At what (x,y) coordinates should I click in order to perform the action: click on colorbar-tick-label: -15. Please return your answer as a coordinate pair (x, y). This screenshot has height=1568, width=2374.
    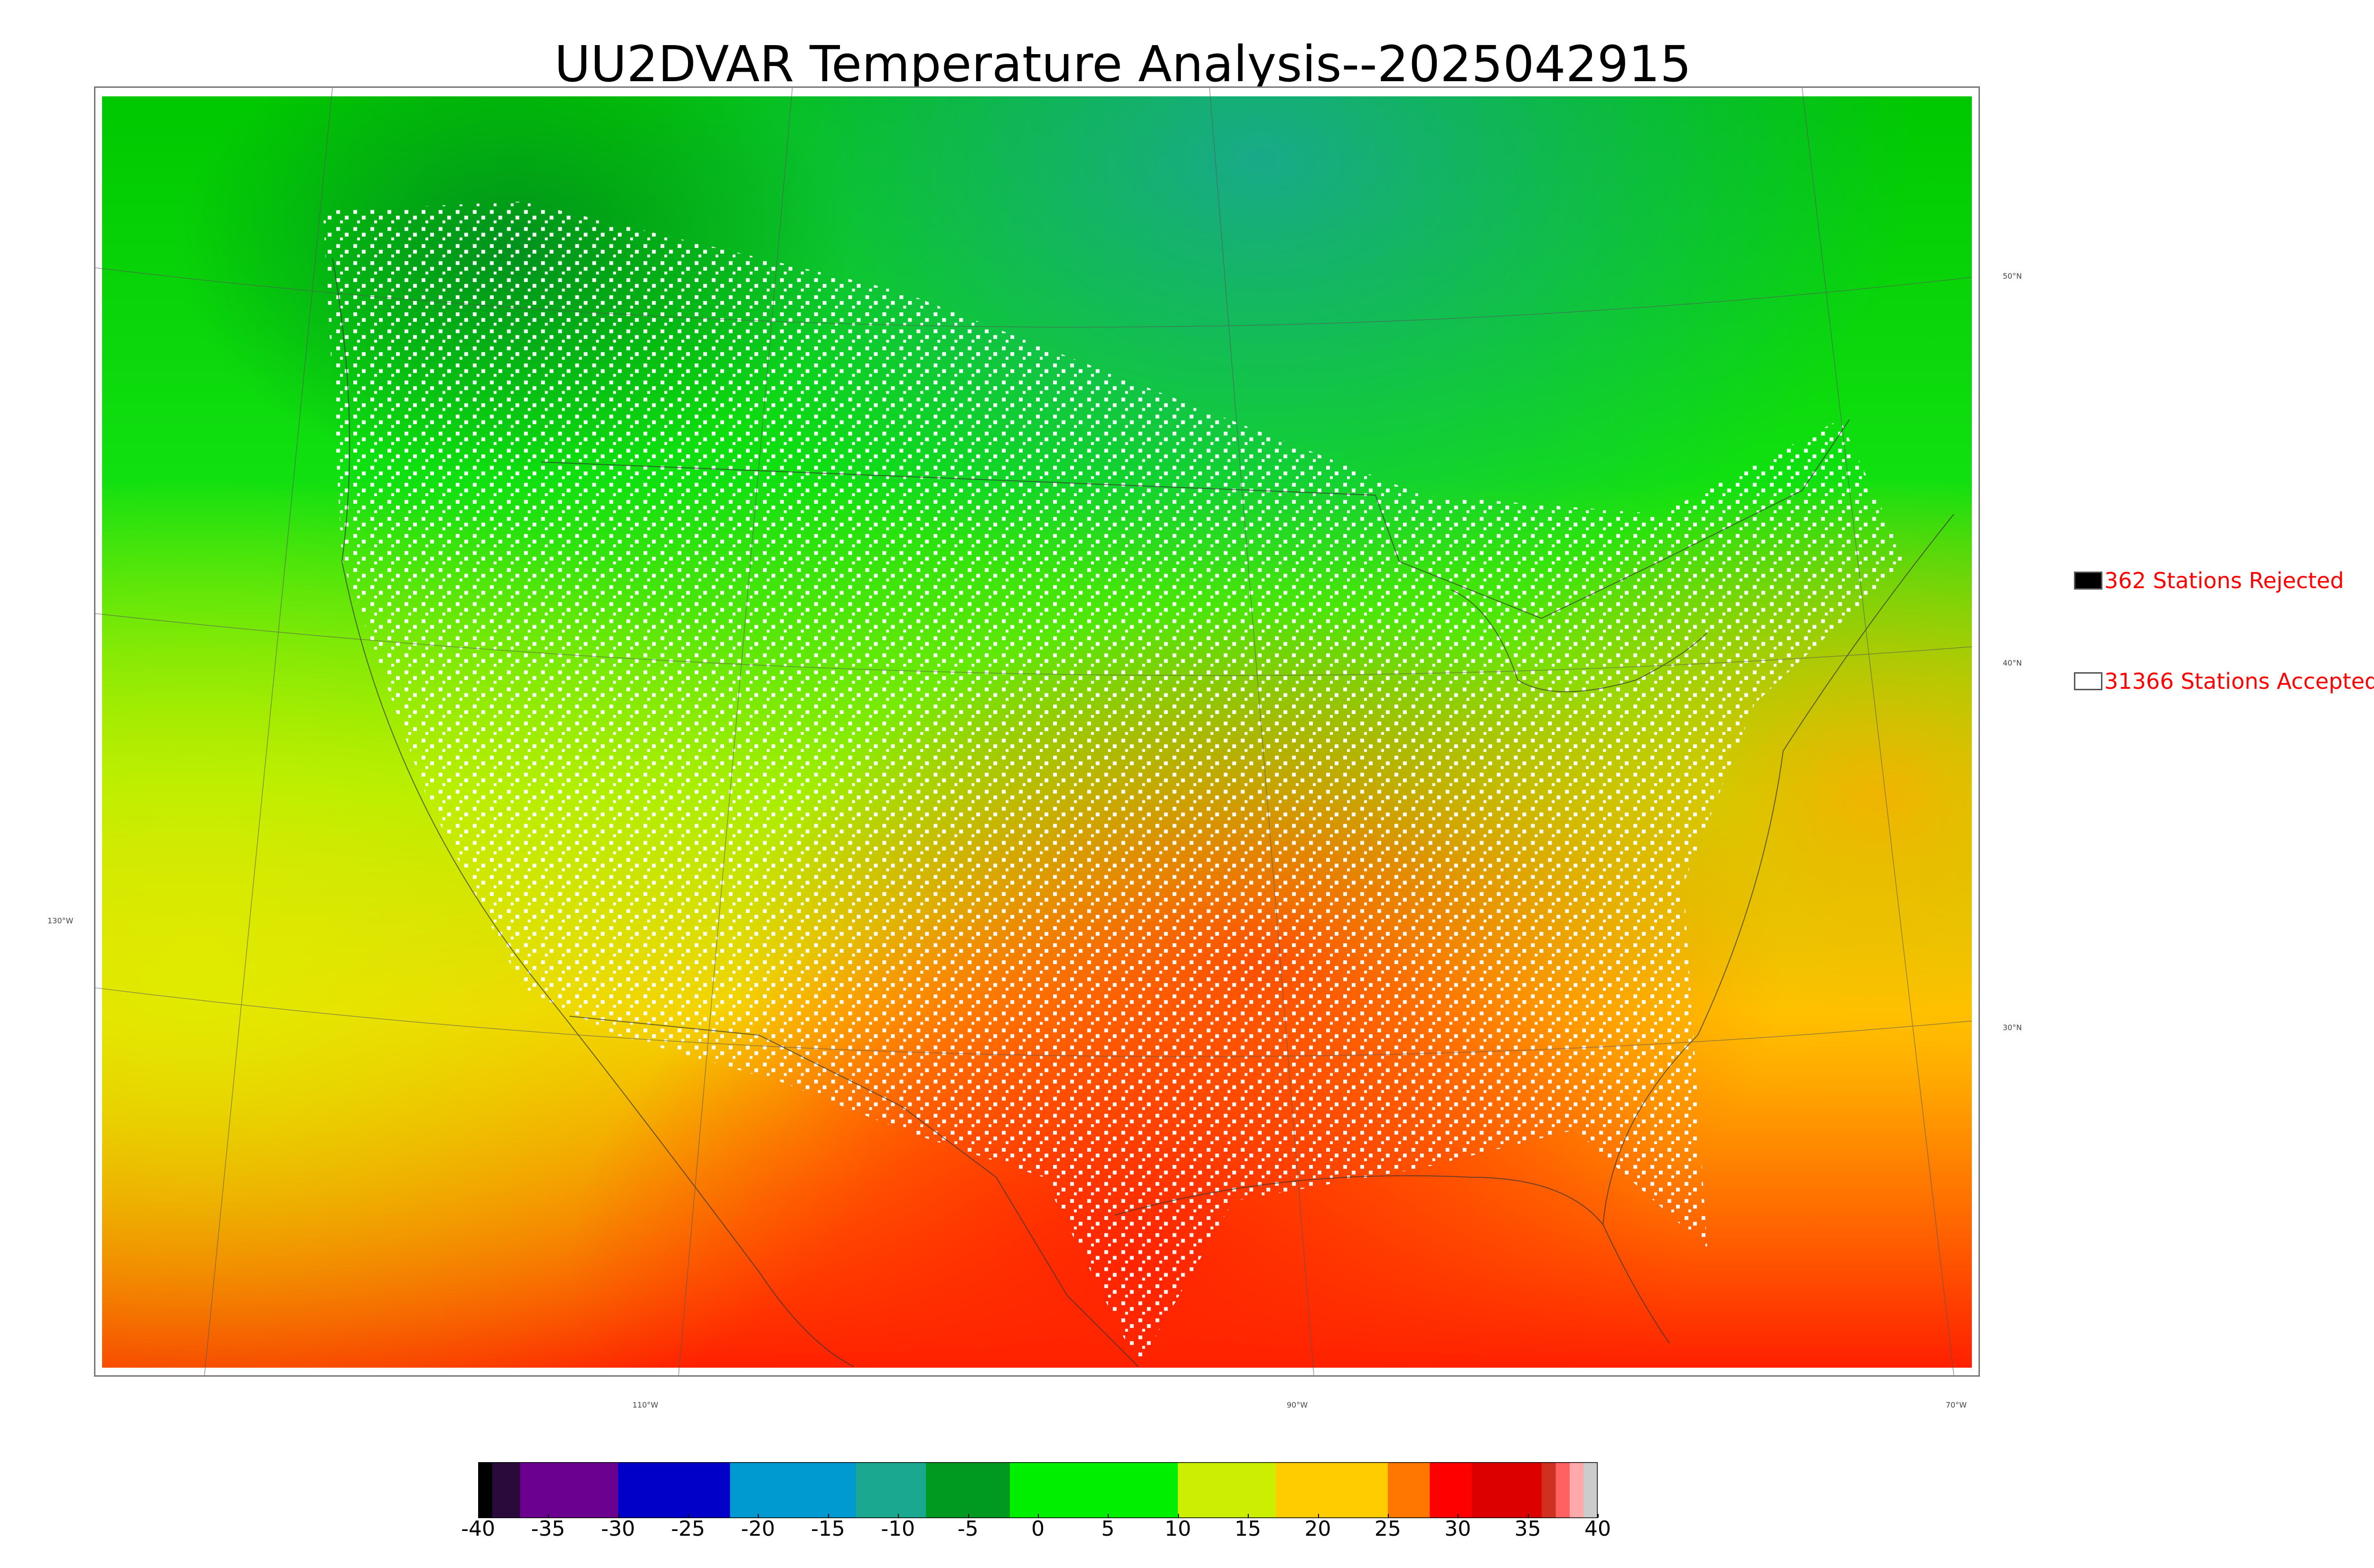
    Looking at the image, I should click on (827, 1528).